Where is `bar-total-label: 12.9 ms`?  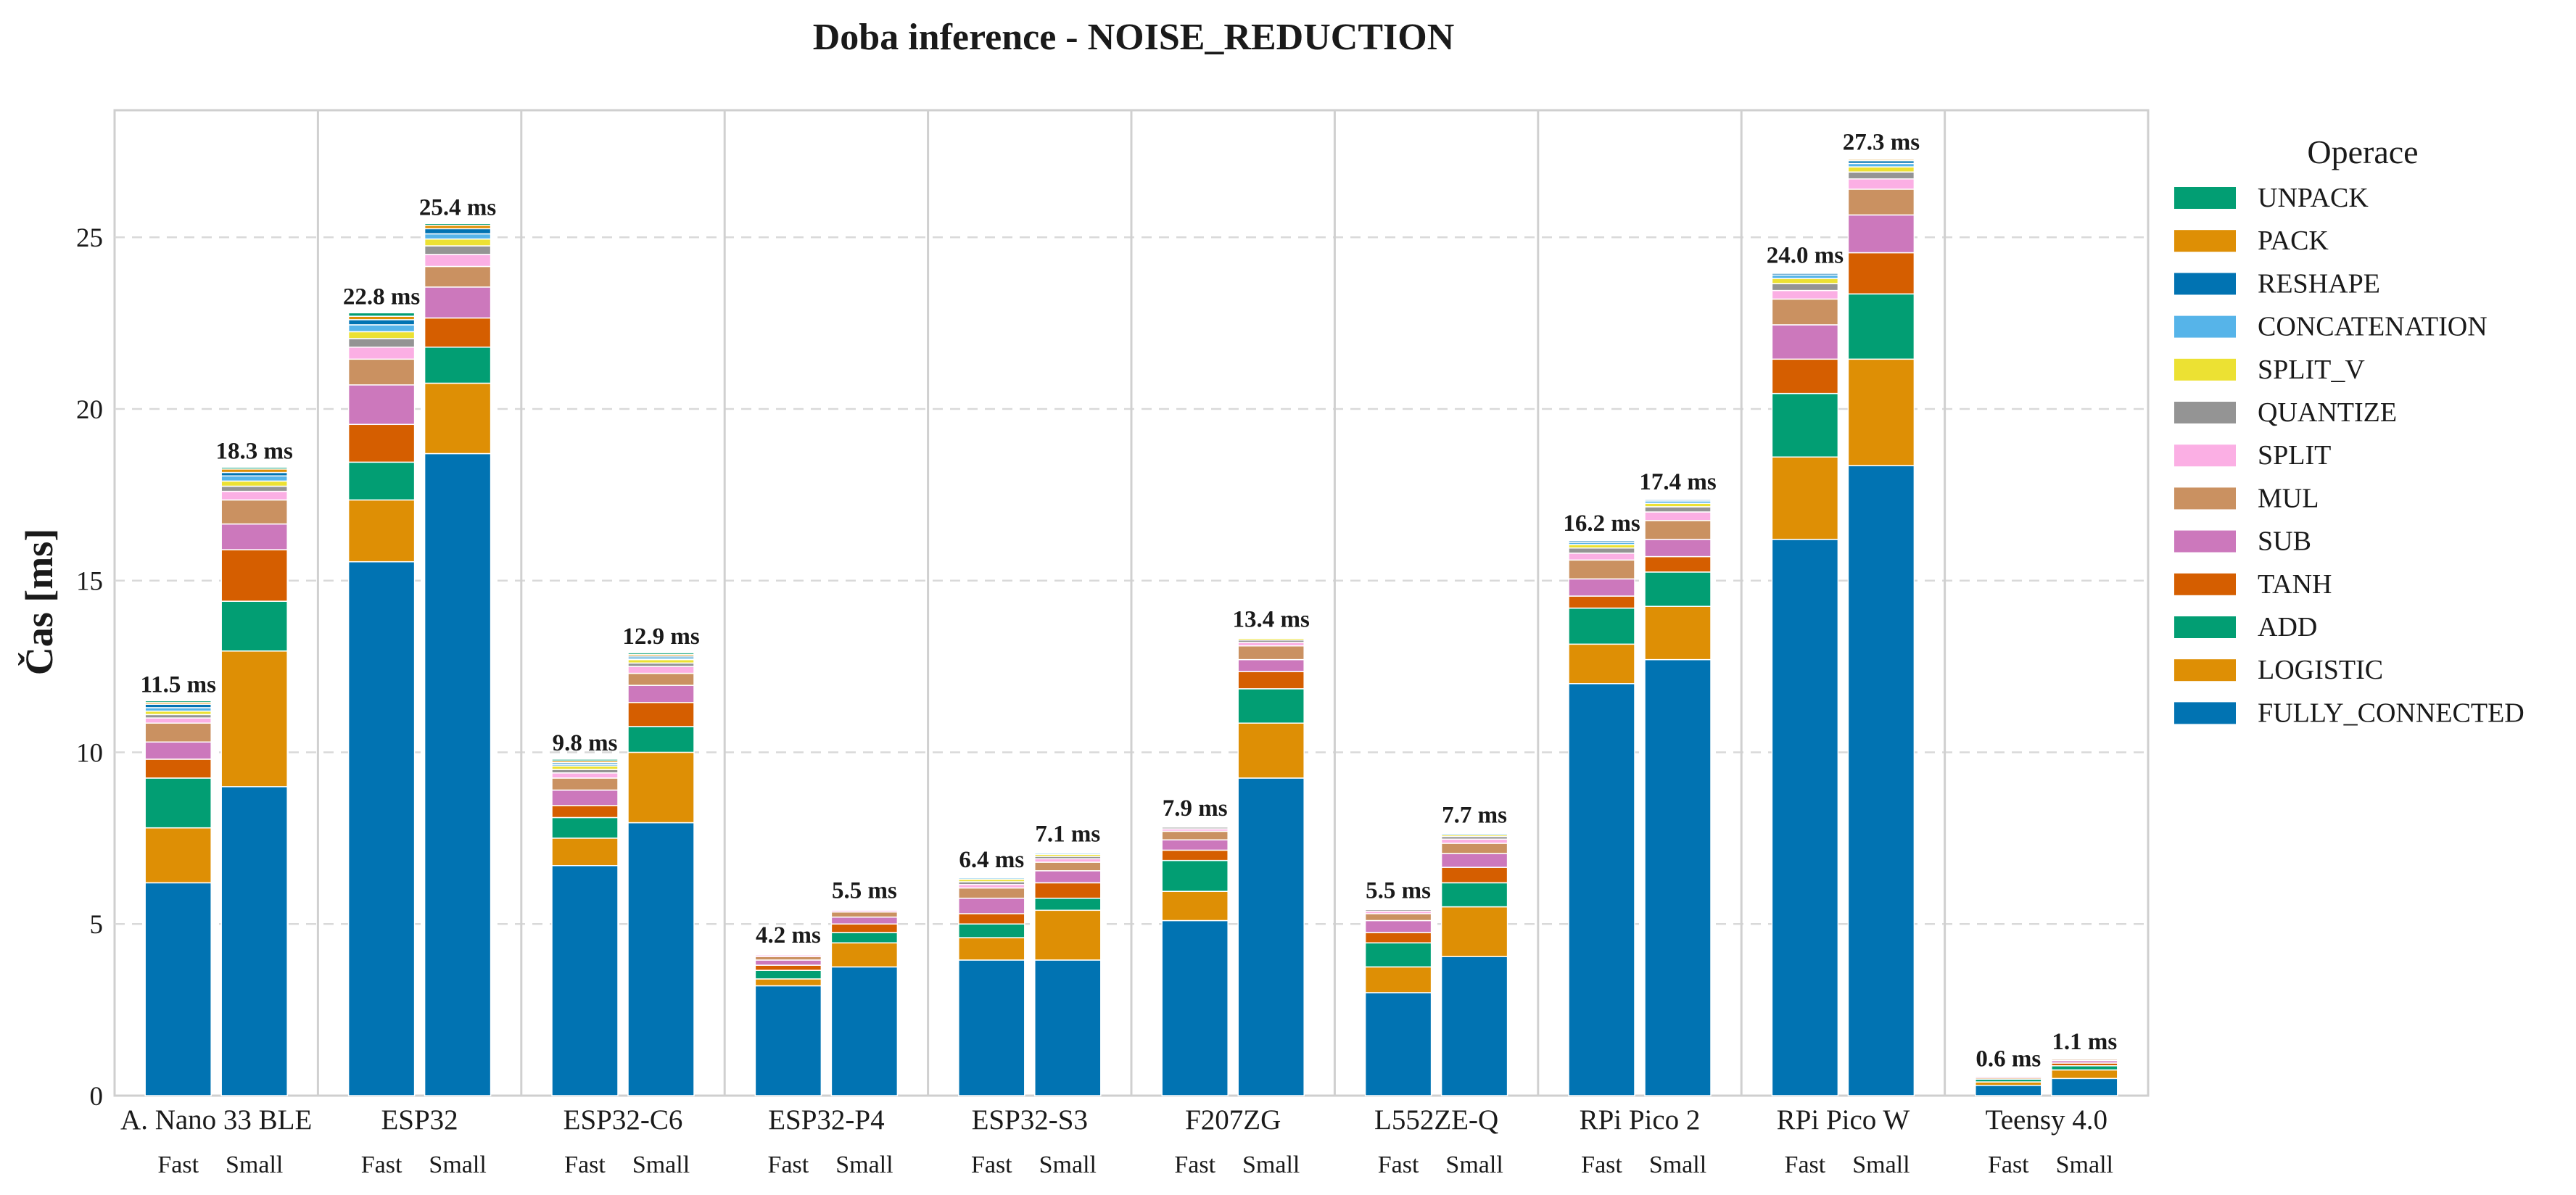 bar-total-label: 12.9 ms is located at coordinates (660, 637).